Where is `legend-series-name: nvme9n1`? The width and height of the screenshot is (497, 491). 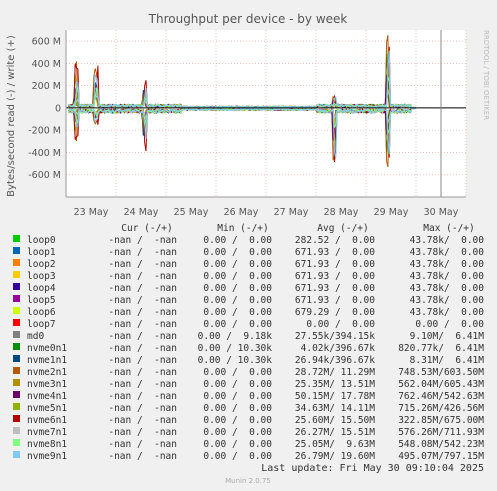
legend-series-name: nvme9n1 is located at coordinates (47, 456).